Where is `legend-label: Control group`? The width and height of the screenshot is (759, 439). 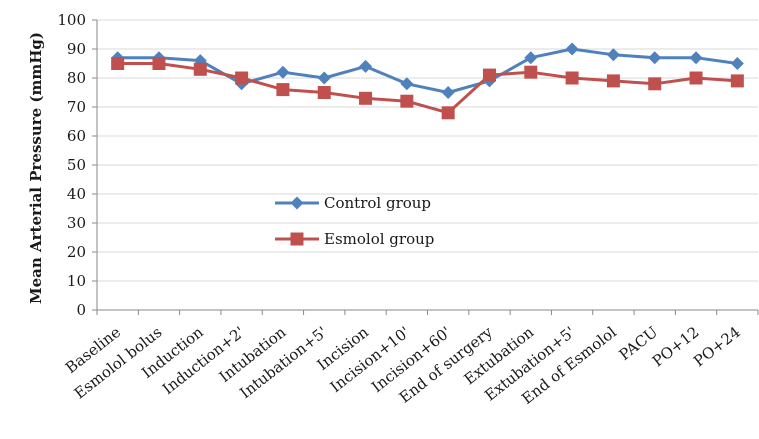 legend-label: Control group is located at coordinates (377, 203).